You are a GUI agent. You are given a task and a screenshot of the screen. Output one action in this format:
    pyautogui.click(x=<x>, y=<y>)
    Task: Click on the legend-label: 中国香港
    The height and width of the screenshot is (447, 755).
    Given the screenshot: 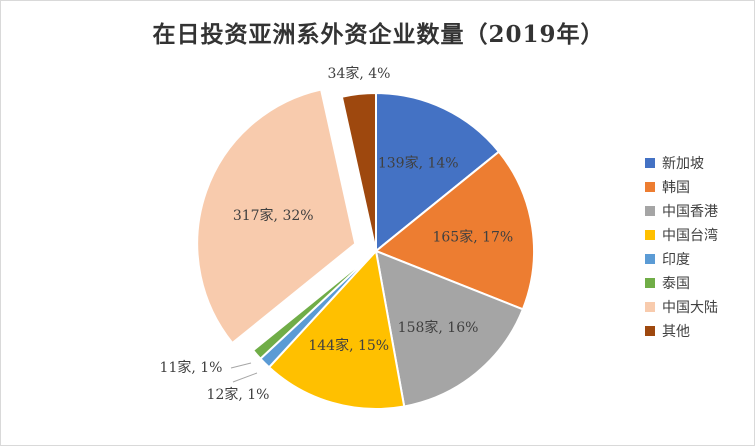 What is the action you would take?
    pyautogui.click(x=690, y=212)
    